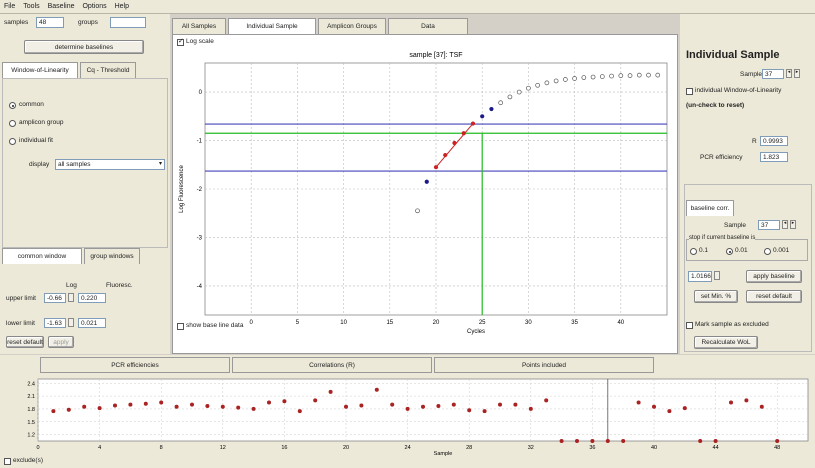  What do you see at coordinates (84, 47) in the screenshot?
I see `determine-baselines-button: determine baselines` at bounding box center [84, 47].